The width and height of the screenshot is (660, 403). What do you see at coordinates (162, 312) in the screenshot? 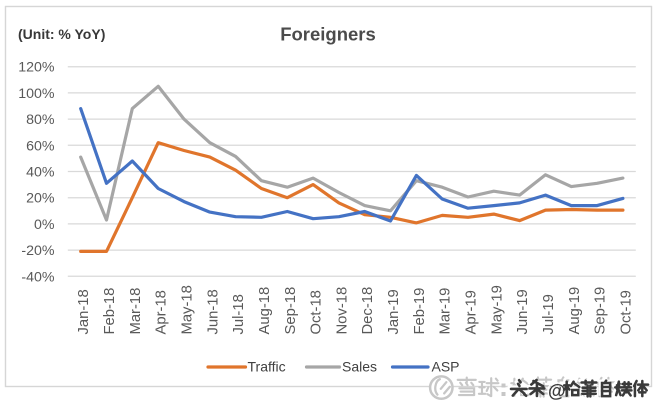
I see `svg-text: Apr-18` at bounding box center [162, 312].